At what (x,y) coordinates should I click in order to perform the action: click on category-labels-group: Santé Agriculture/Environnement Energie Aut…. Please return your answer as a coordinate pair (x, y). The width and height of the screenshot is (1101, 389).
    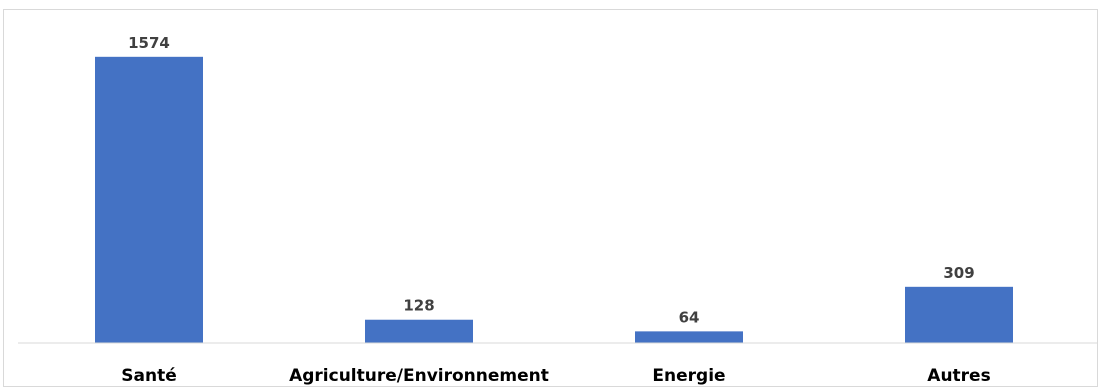
    Looking at the image, I should click on (555, 376).